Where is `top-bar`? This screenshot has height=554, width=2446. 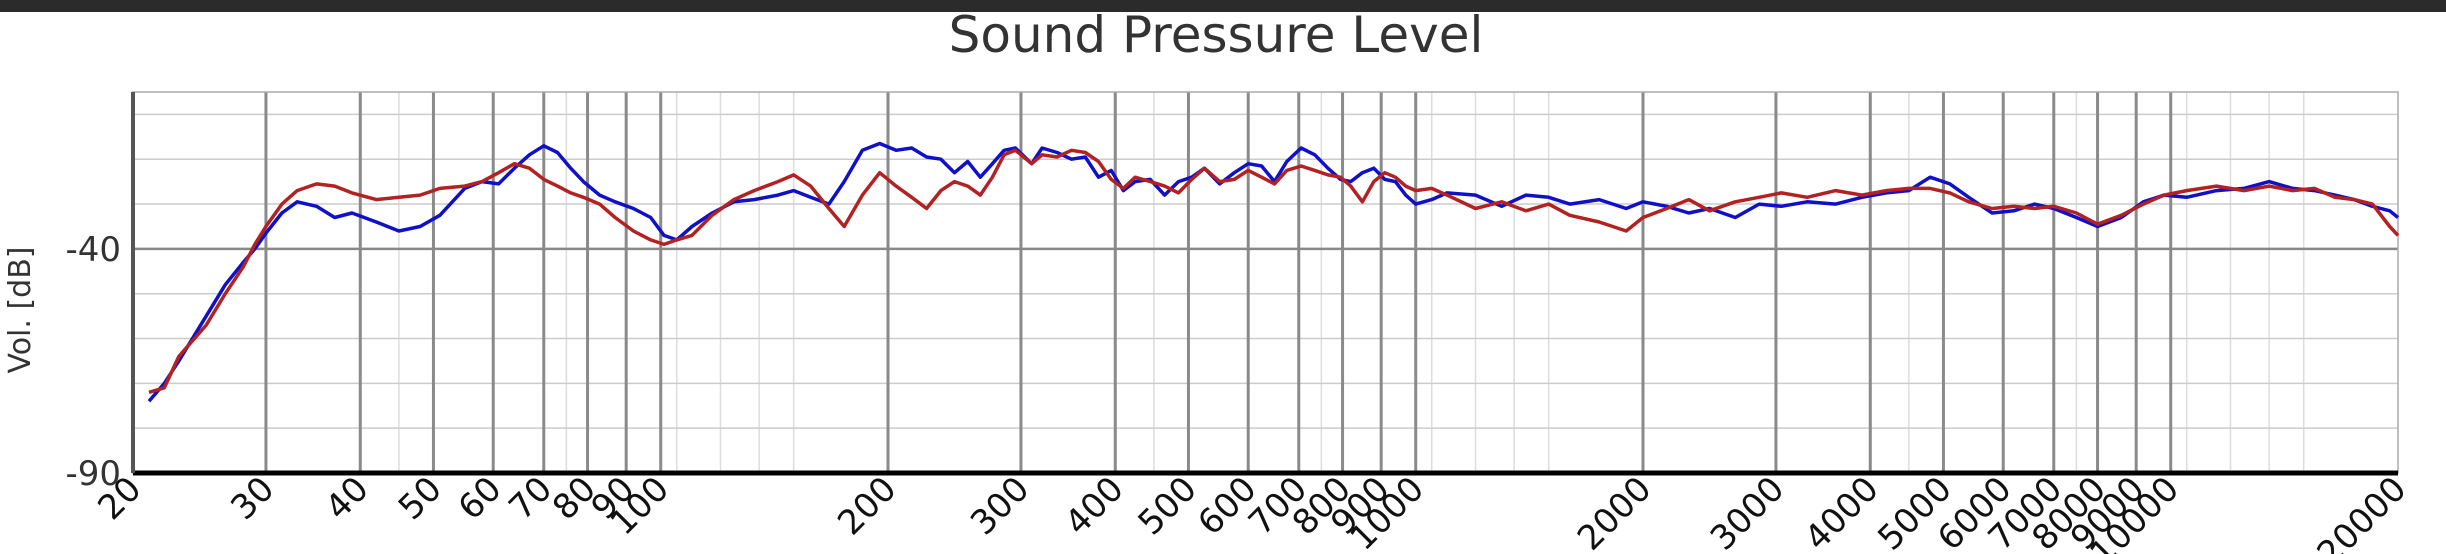 top-bar is located at coordinates (1223, 6).